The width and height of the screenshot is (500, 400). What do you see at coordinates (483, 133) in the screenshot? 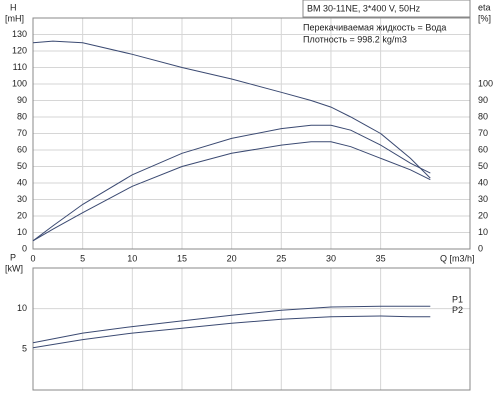
I see `y2-tick-label: 70` at bounding box center [483, 133].